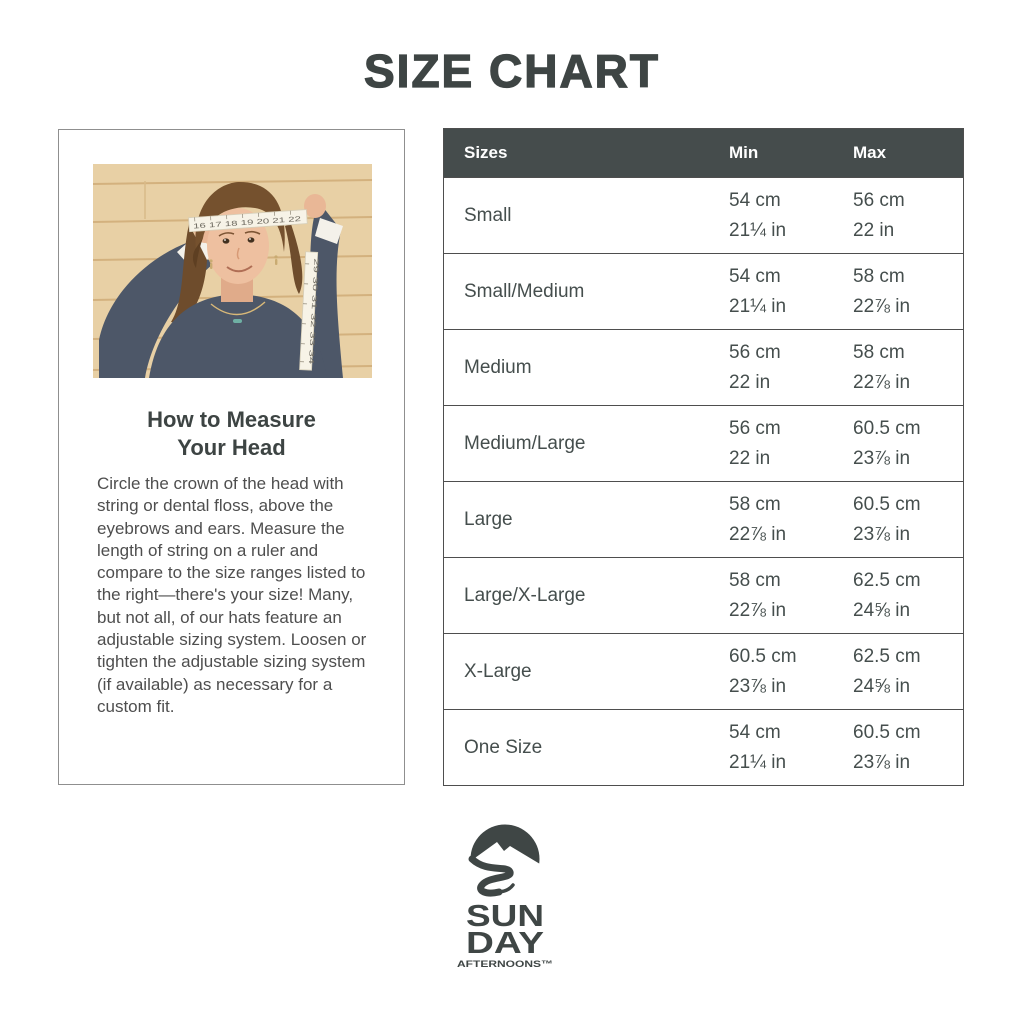 The width and height of the screenshot is (1024, 1024). What do you see at coordinates (874, 230) in the screenshot?
I see `max-in: 22 in` at bounding box center [874, 230].